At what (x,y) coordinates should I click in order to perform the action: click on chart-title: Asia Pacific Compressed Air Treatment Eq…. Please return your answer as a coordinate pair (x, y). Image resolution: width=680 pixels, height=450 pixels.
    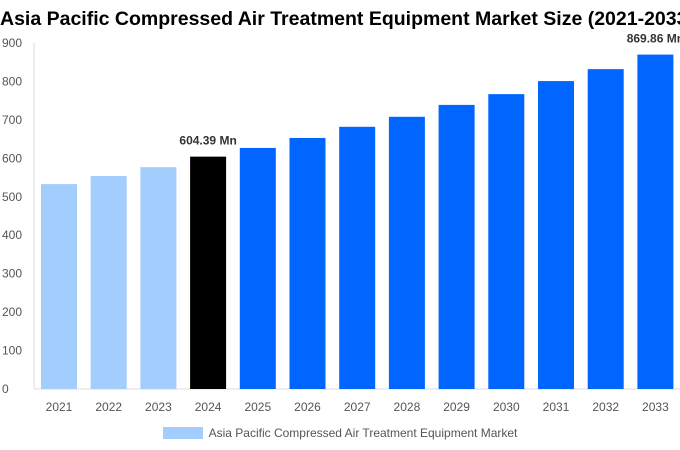
    Looking at the image, I should click on (340, 19).